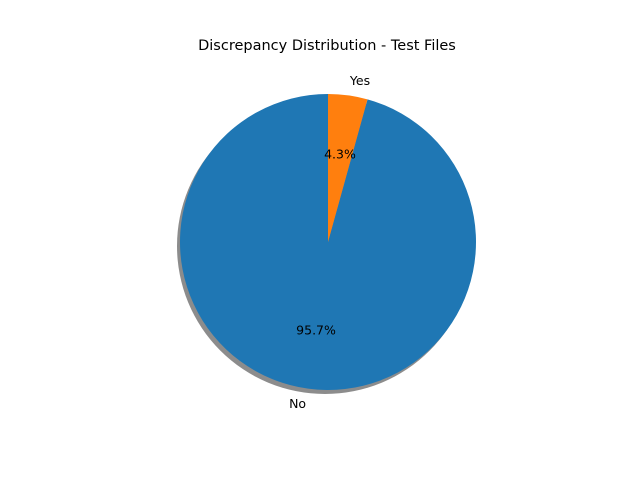 The image size is (640, 480). What do you see at coordinates (327, 46) in the screenshot?
I see `chart-title: Discrepancy Distribution - Test Files` at bounding box center [327, 46].